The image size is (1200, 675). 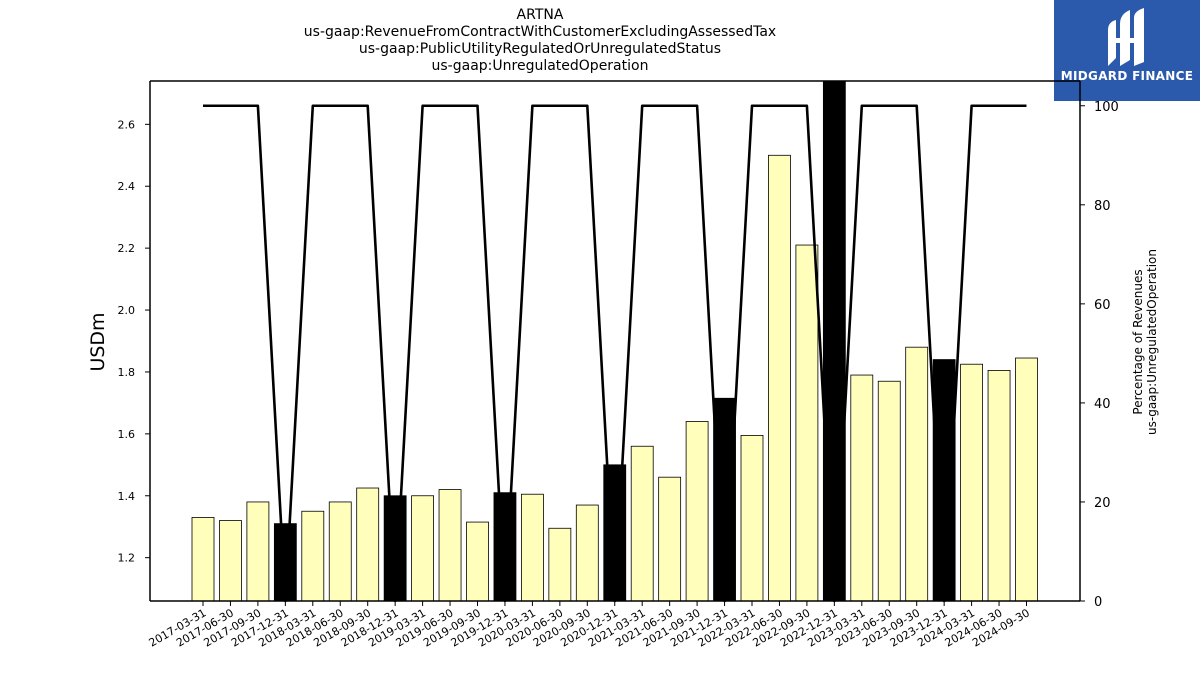 What do you see at coordinates (1102, 503) in the screenshot?
I see `y2-tick-label: 20` at bounding box center [1102, 503].